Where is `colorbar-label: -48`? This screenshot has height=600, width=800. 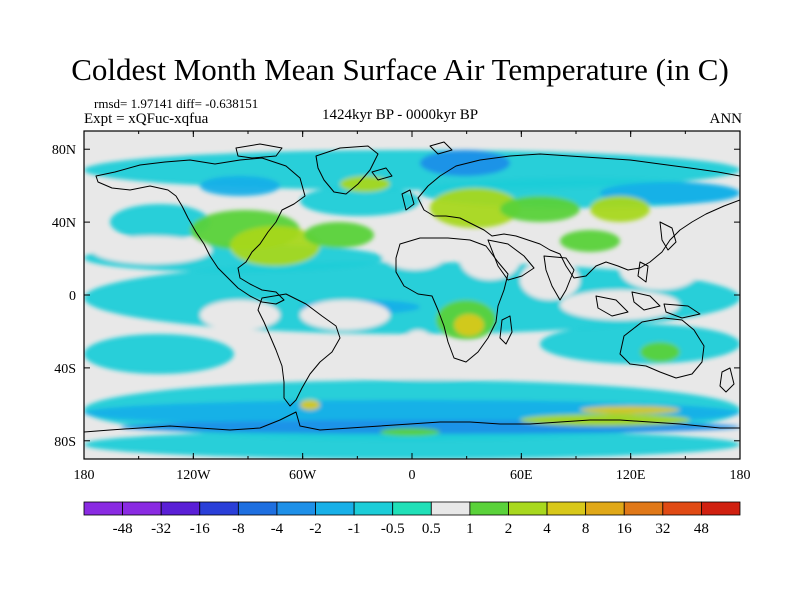
colorbar-label: -48 is located at coordinates (123, 529).